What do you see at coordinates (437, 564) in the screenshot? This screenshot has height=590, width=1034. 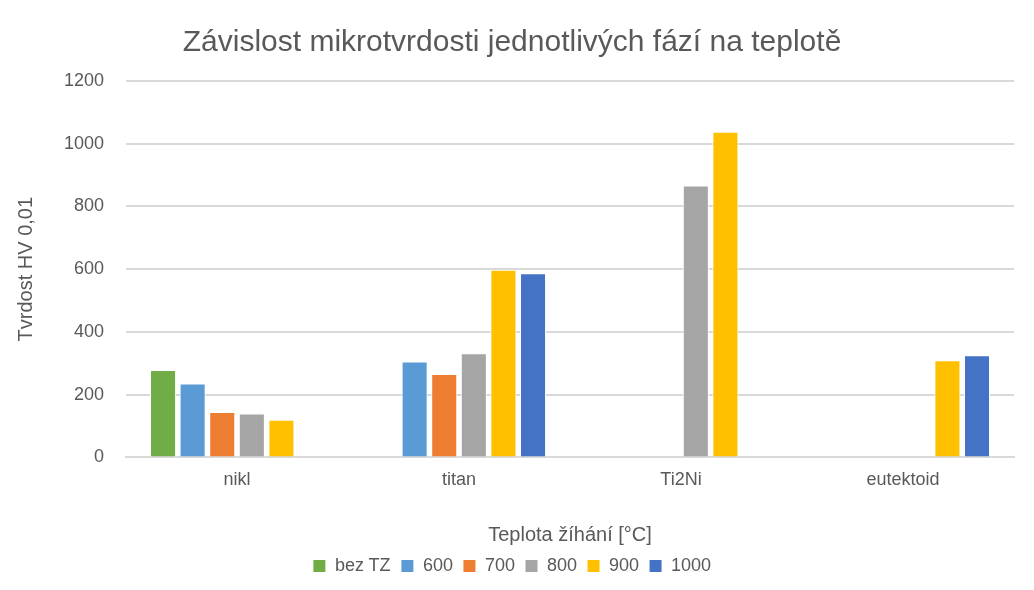 I see `legend-label: 600` at bounding box center [437, 564].